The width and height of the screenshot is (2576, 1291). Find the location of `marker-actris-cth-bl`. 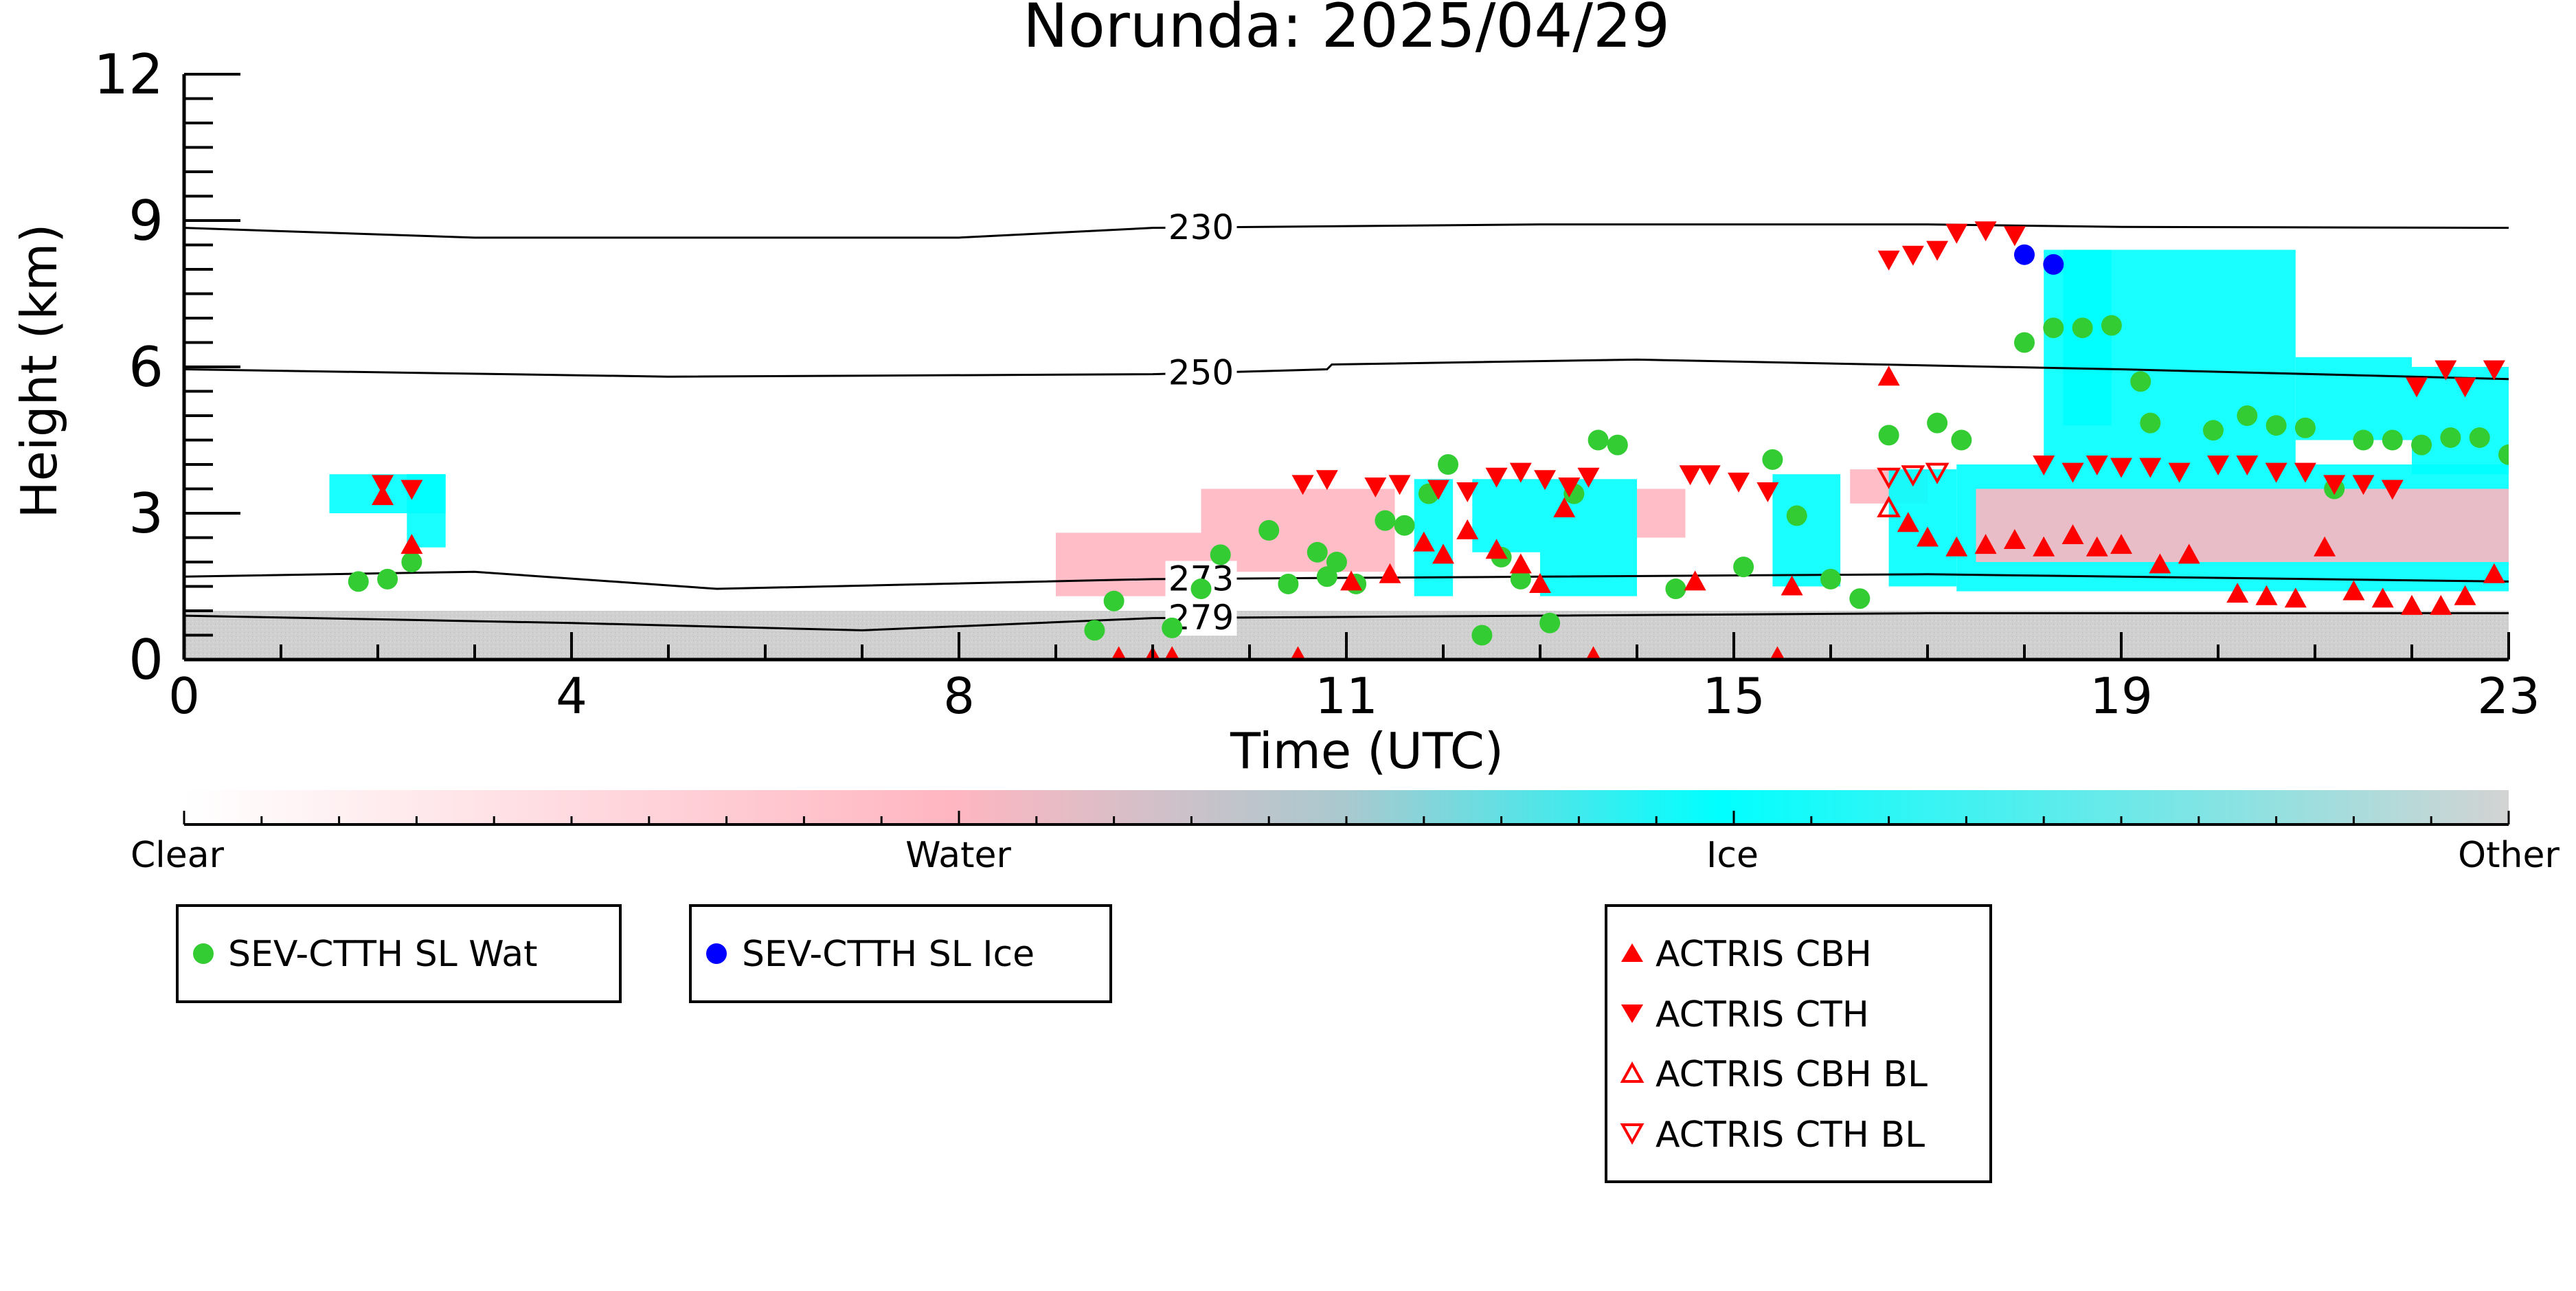

marker-actris-cth-bl is located at coordinates (1937, 473).